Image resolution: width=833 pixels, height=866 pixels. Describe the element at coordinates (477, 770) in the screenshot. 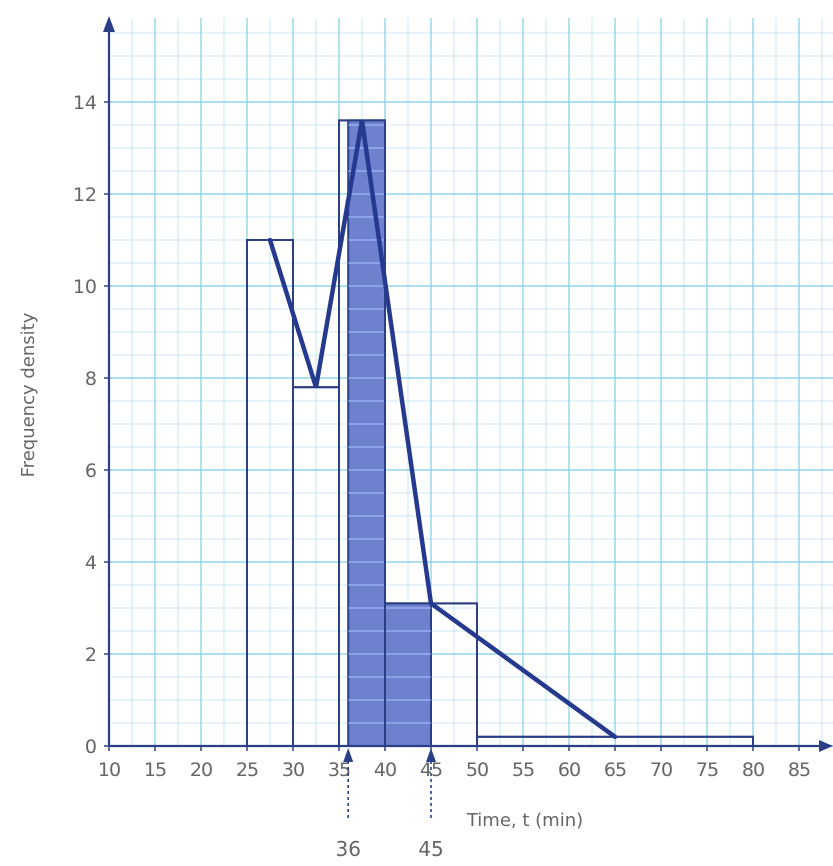

I see `x-tick-label: 50` at that location.